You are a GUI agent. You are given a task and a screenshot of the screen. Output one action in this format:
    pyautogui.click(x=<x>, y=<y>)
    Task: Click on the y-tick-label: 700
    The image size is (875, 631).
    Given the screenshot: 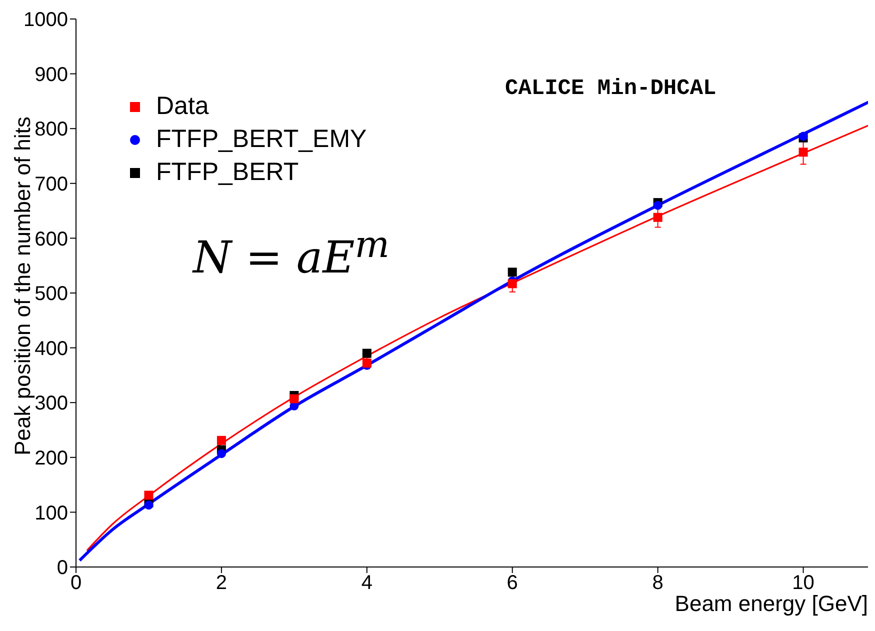 What is the action you would take?
    pyautogui.click(x=51, y=185)
    